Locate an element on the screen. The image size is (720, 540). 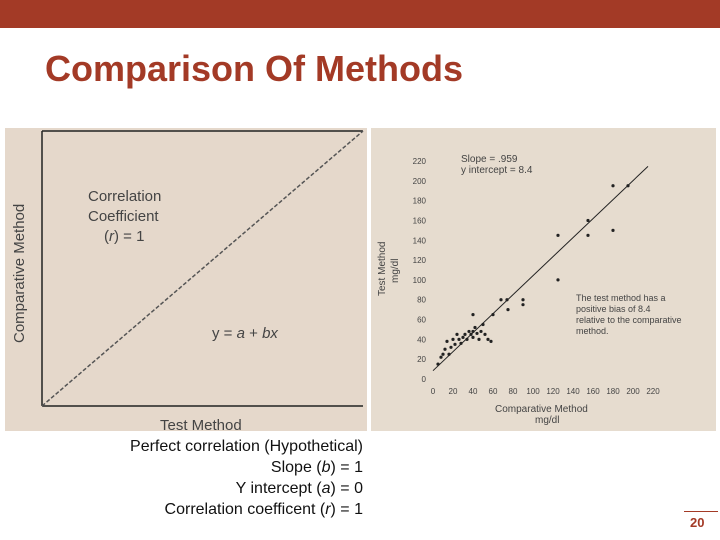
bias-note-line-1: The test method has a is located at coordinates (621, 298).